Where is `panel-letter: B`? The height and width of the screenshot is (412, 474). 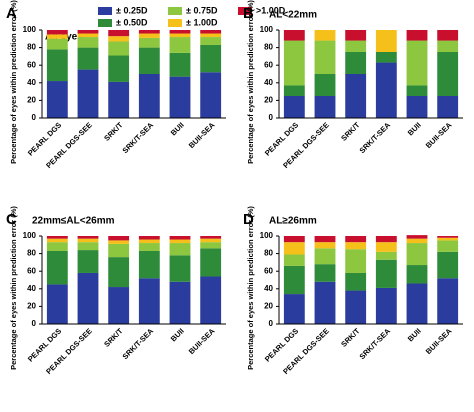
panel-letter: B is located at coordinates (248, 13).